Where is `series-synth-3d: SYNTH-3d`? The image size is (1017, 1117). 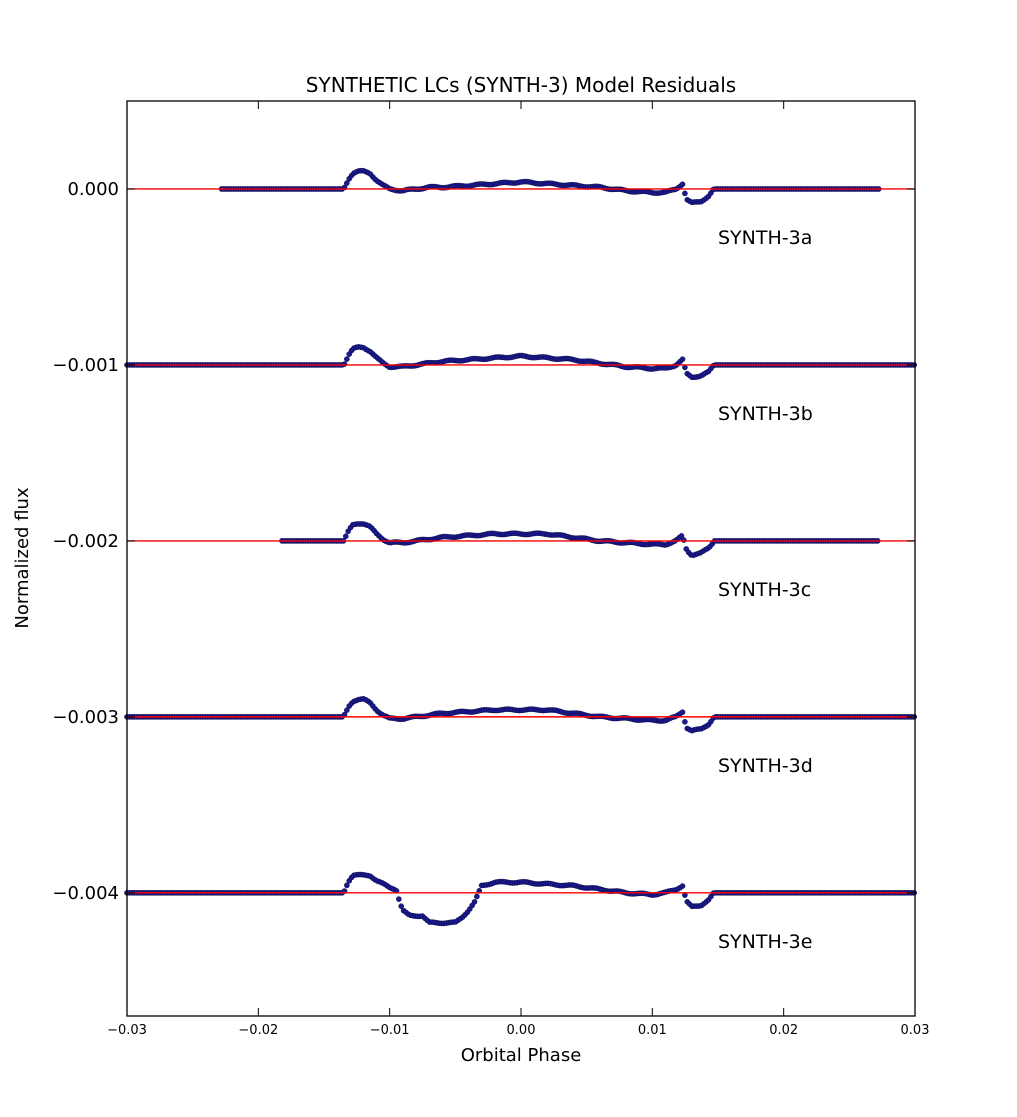
series-synth-3d: SYNTH-3d is located at coordinates (521, 736).